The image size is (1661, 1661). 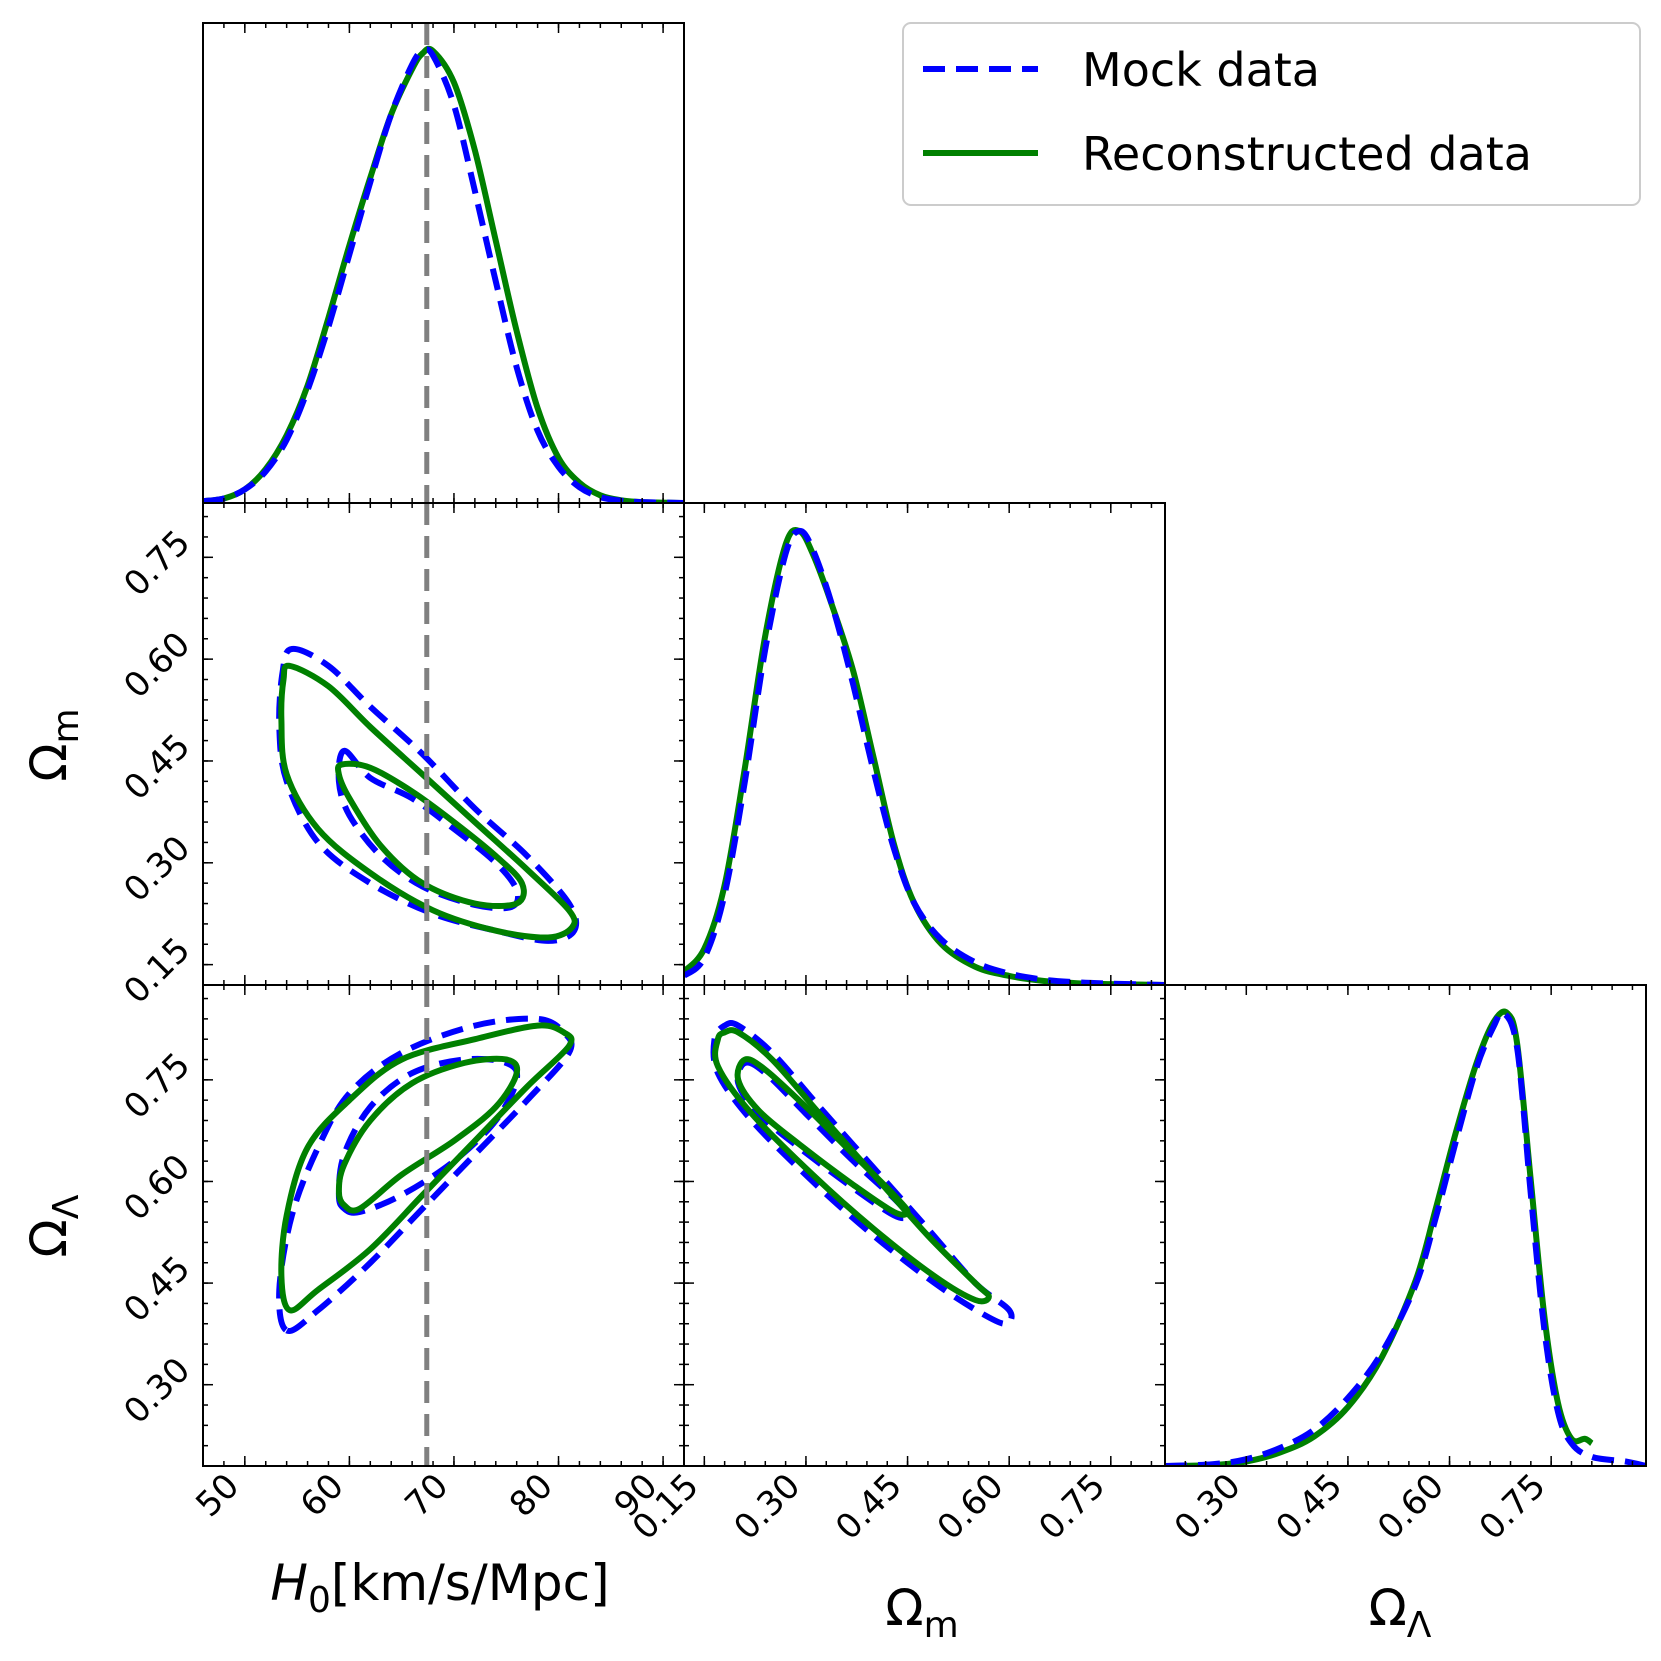 I want to click on legend-frame, so click(x=1271, y=114).